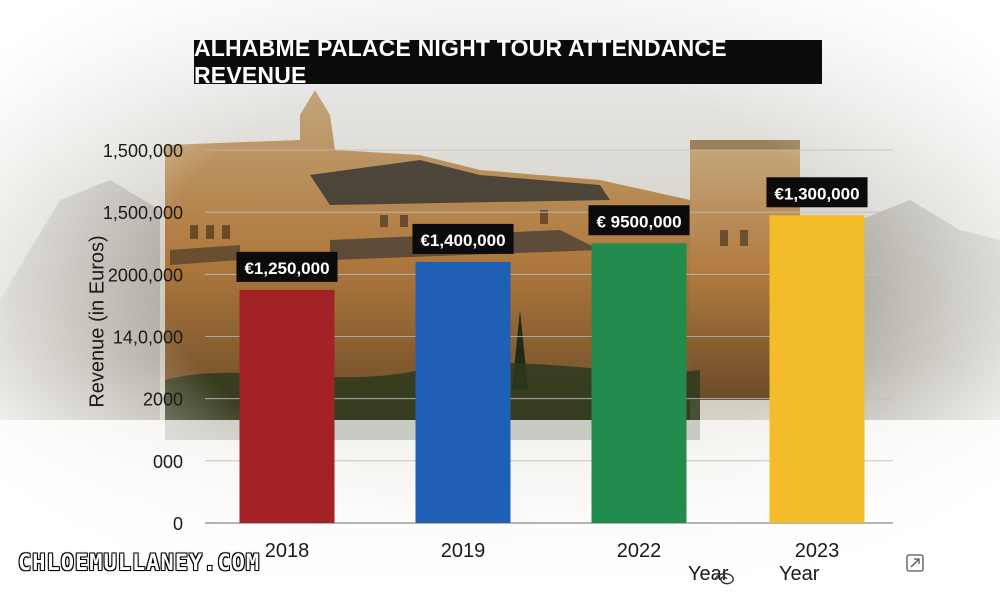 The image size is (1000, 600). Describe the element at coordinates (287, 551) in the screenshot. I see `x-tick-label: 2018` at that location.